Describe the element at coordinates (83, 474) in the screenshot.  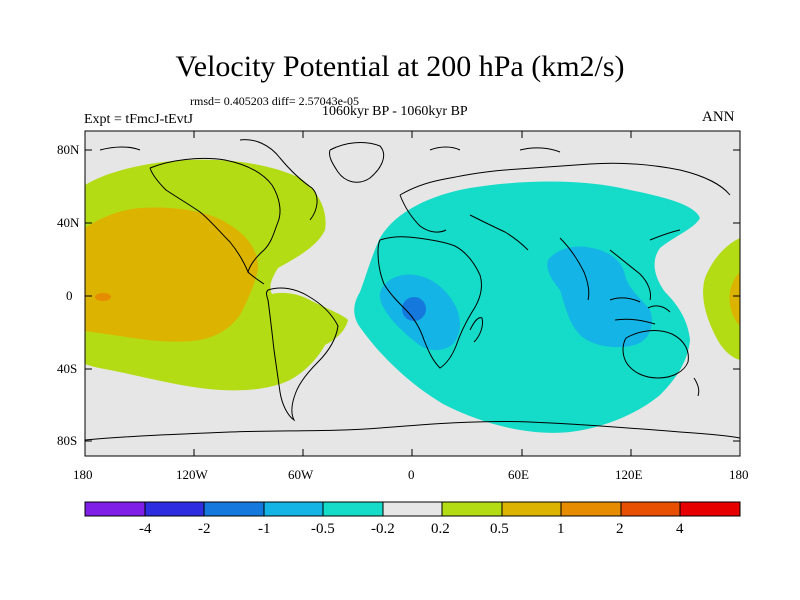
I see `lon-label-180w: 180` at that location.